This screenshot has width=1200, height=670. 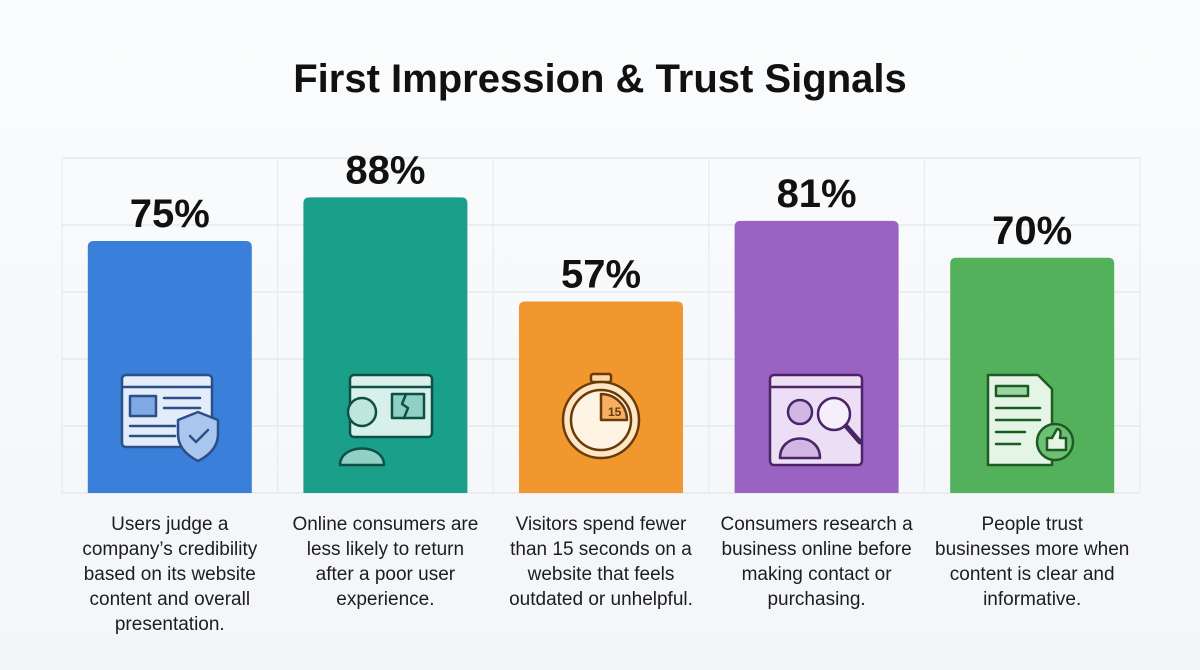 I want to click on svg-text: 15, so click(x=615, y=412).